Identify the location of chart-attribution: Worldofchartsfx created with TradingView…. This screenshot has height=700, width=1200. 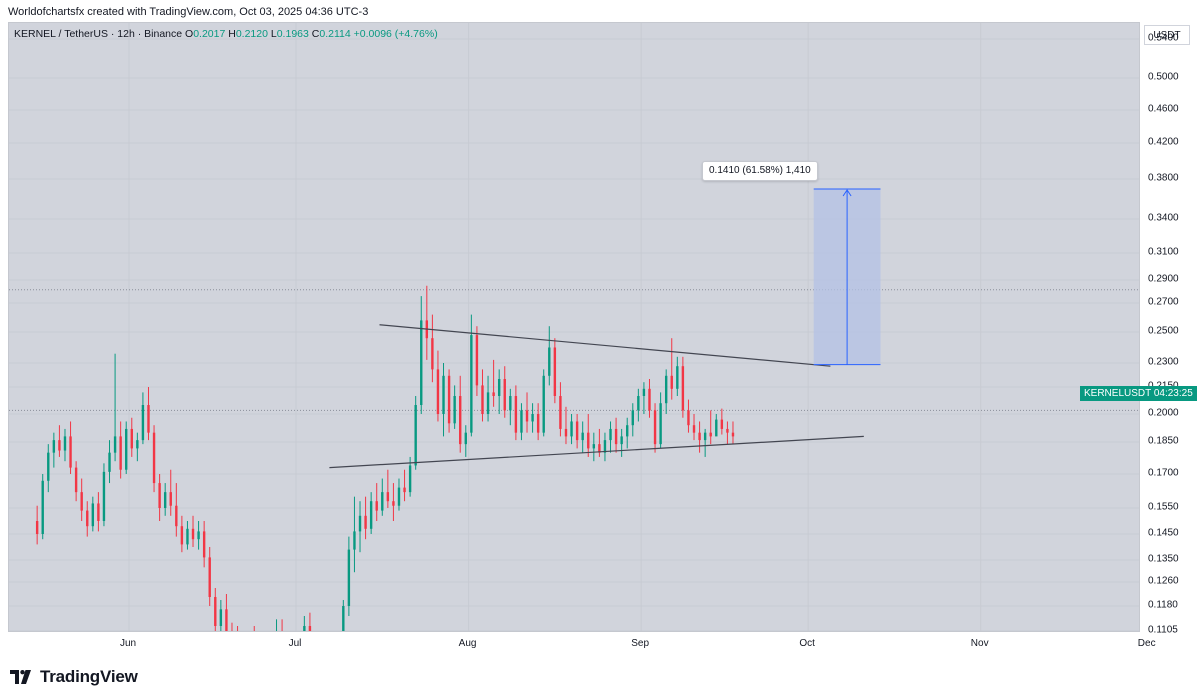
(188, 12).